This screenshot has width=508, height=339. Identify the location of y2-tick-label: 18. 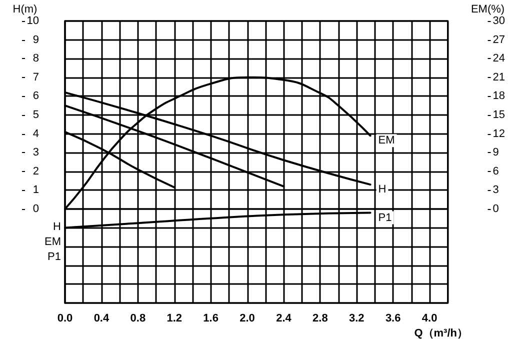
(499, 96).